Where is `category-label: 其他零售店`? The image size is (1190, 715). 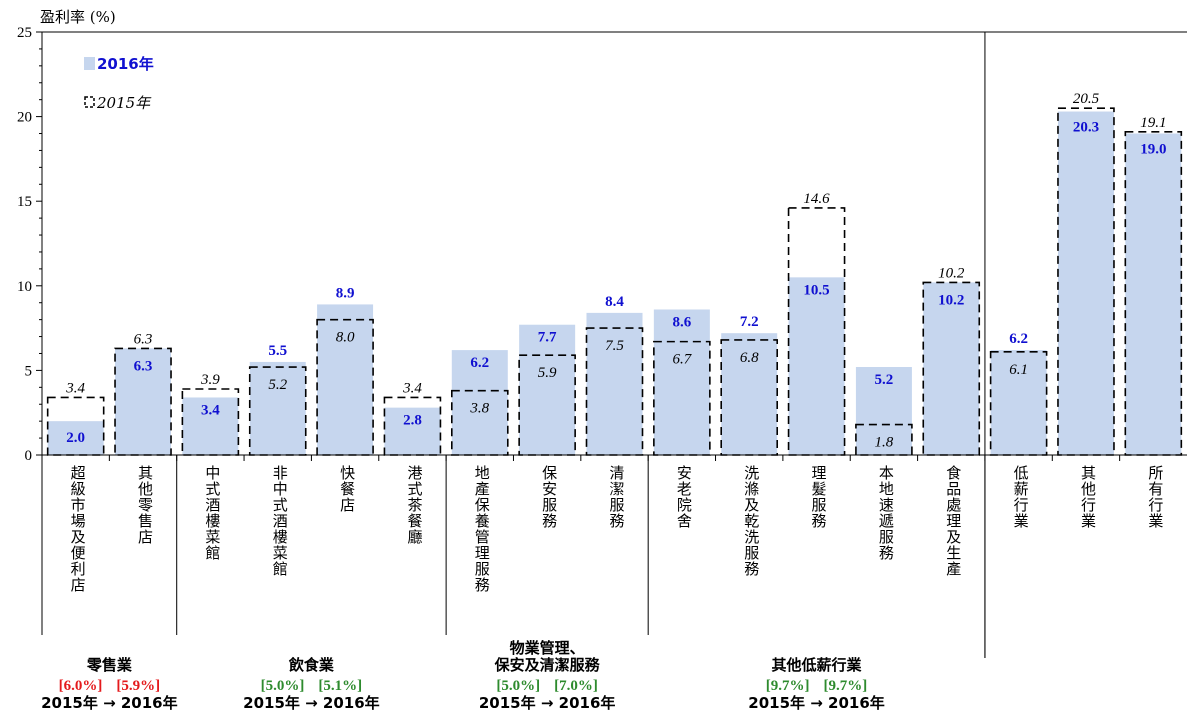 category-label: 其他零售店 is located at coordinates (145, 505).